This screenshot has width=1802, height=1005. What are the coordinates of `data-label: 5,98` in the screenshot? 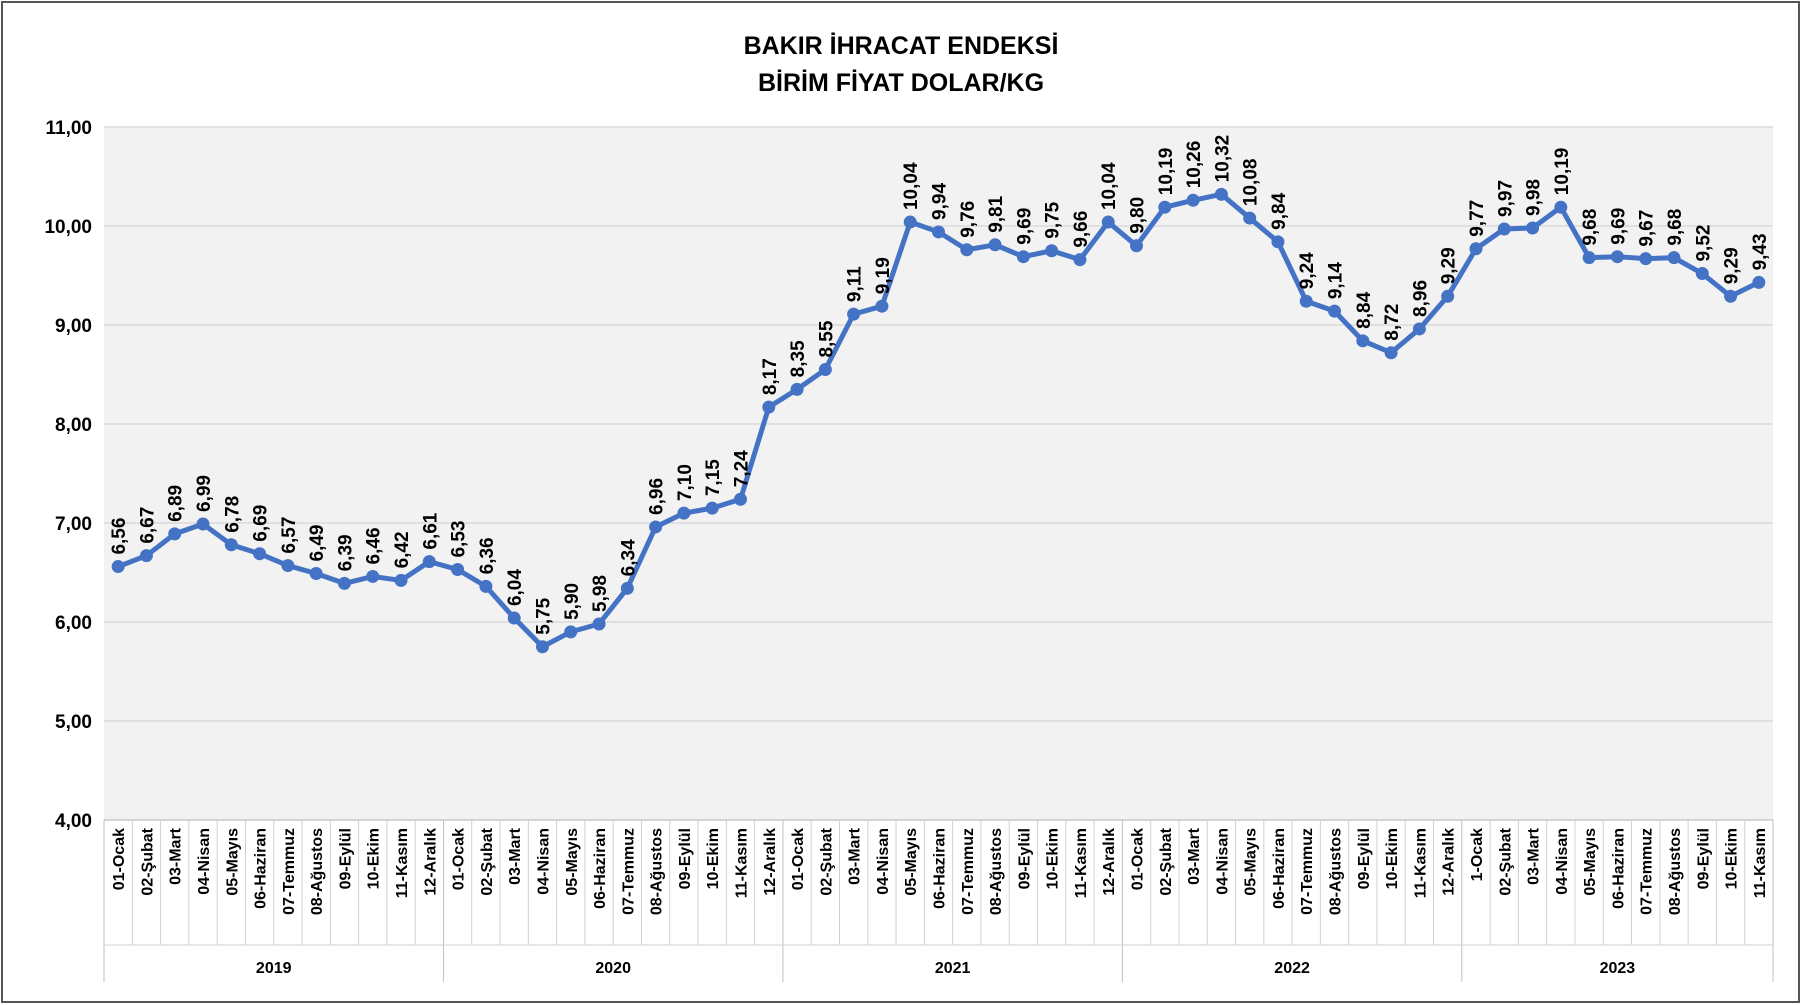 It's located at (600, 593).